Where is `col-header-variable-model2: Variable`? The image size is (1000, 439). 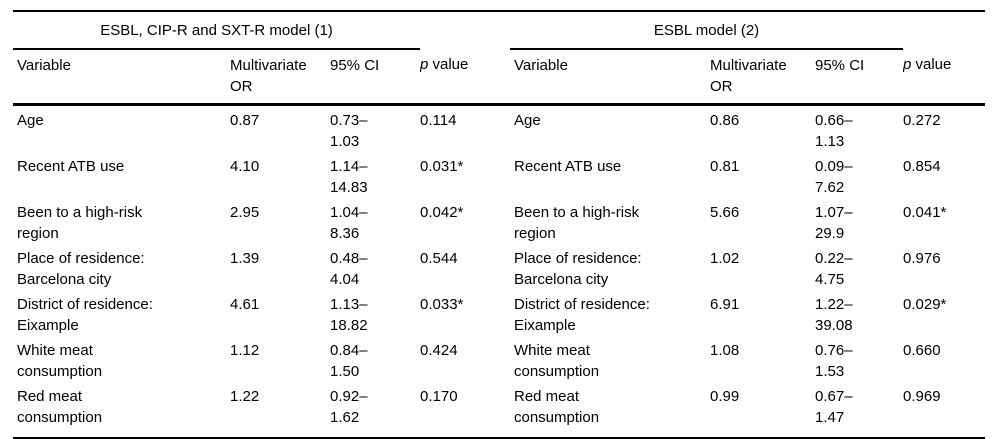
col-header-variable-model2: Variable is located at coordinates (610, 77).